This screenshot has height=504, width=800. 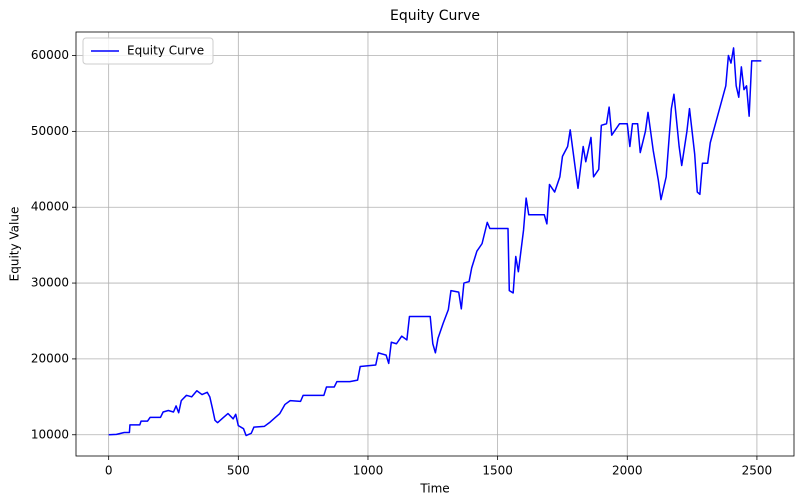 I want to click on legend-box, so click(x=148, y=51).